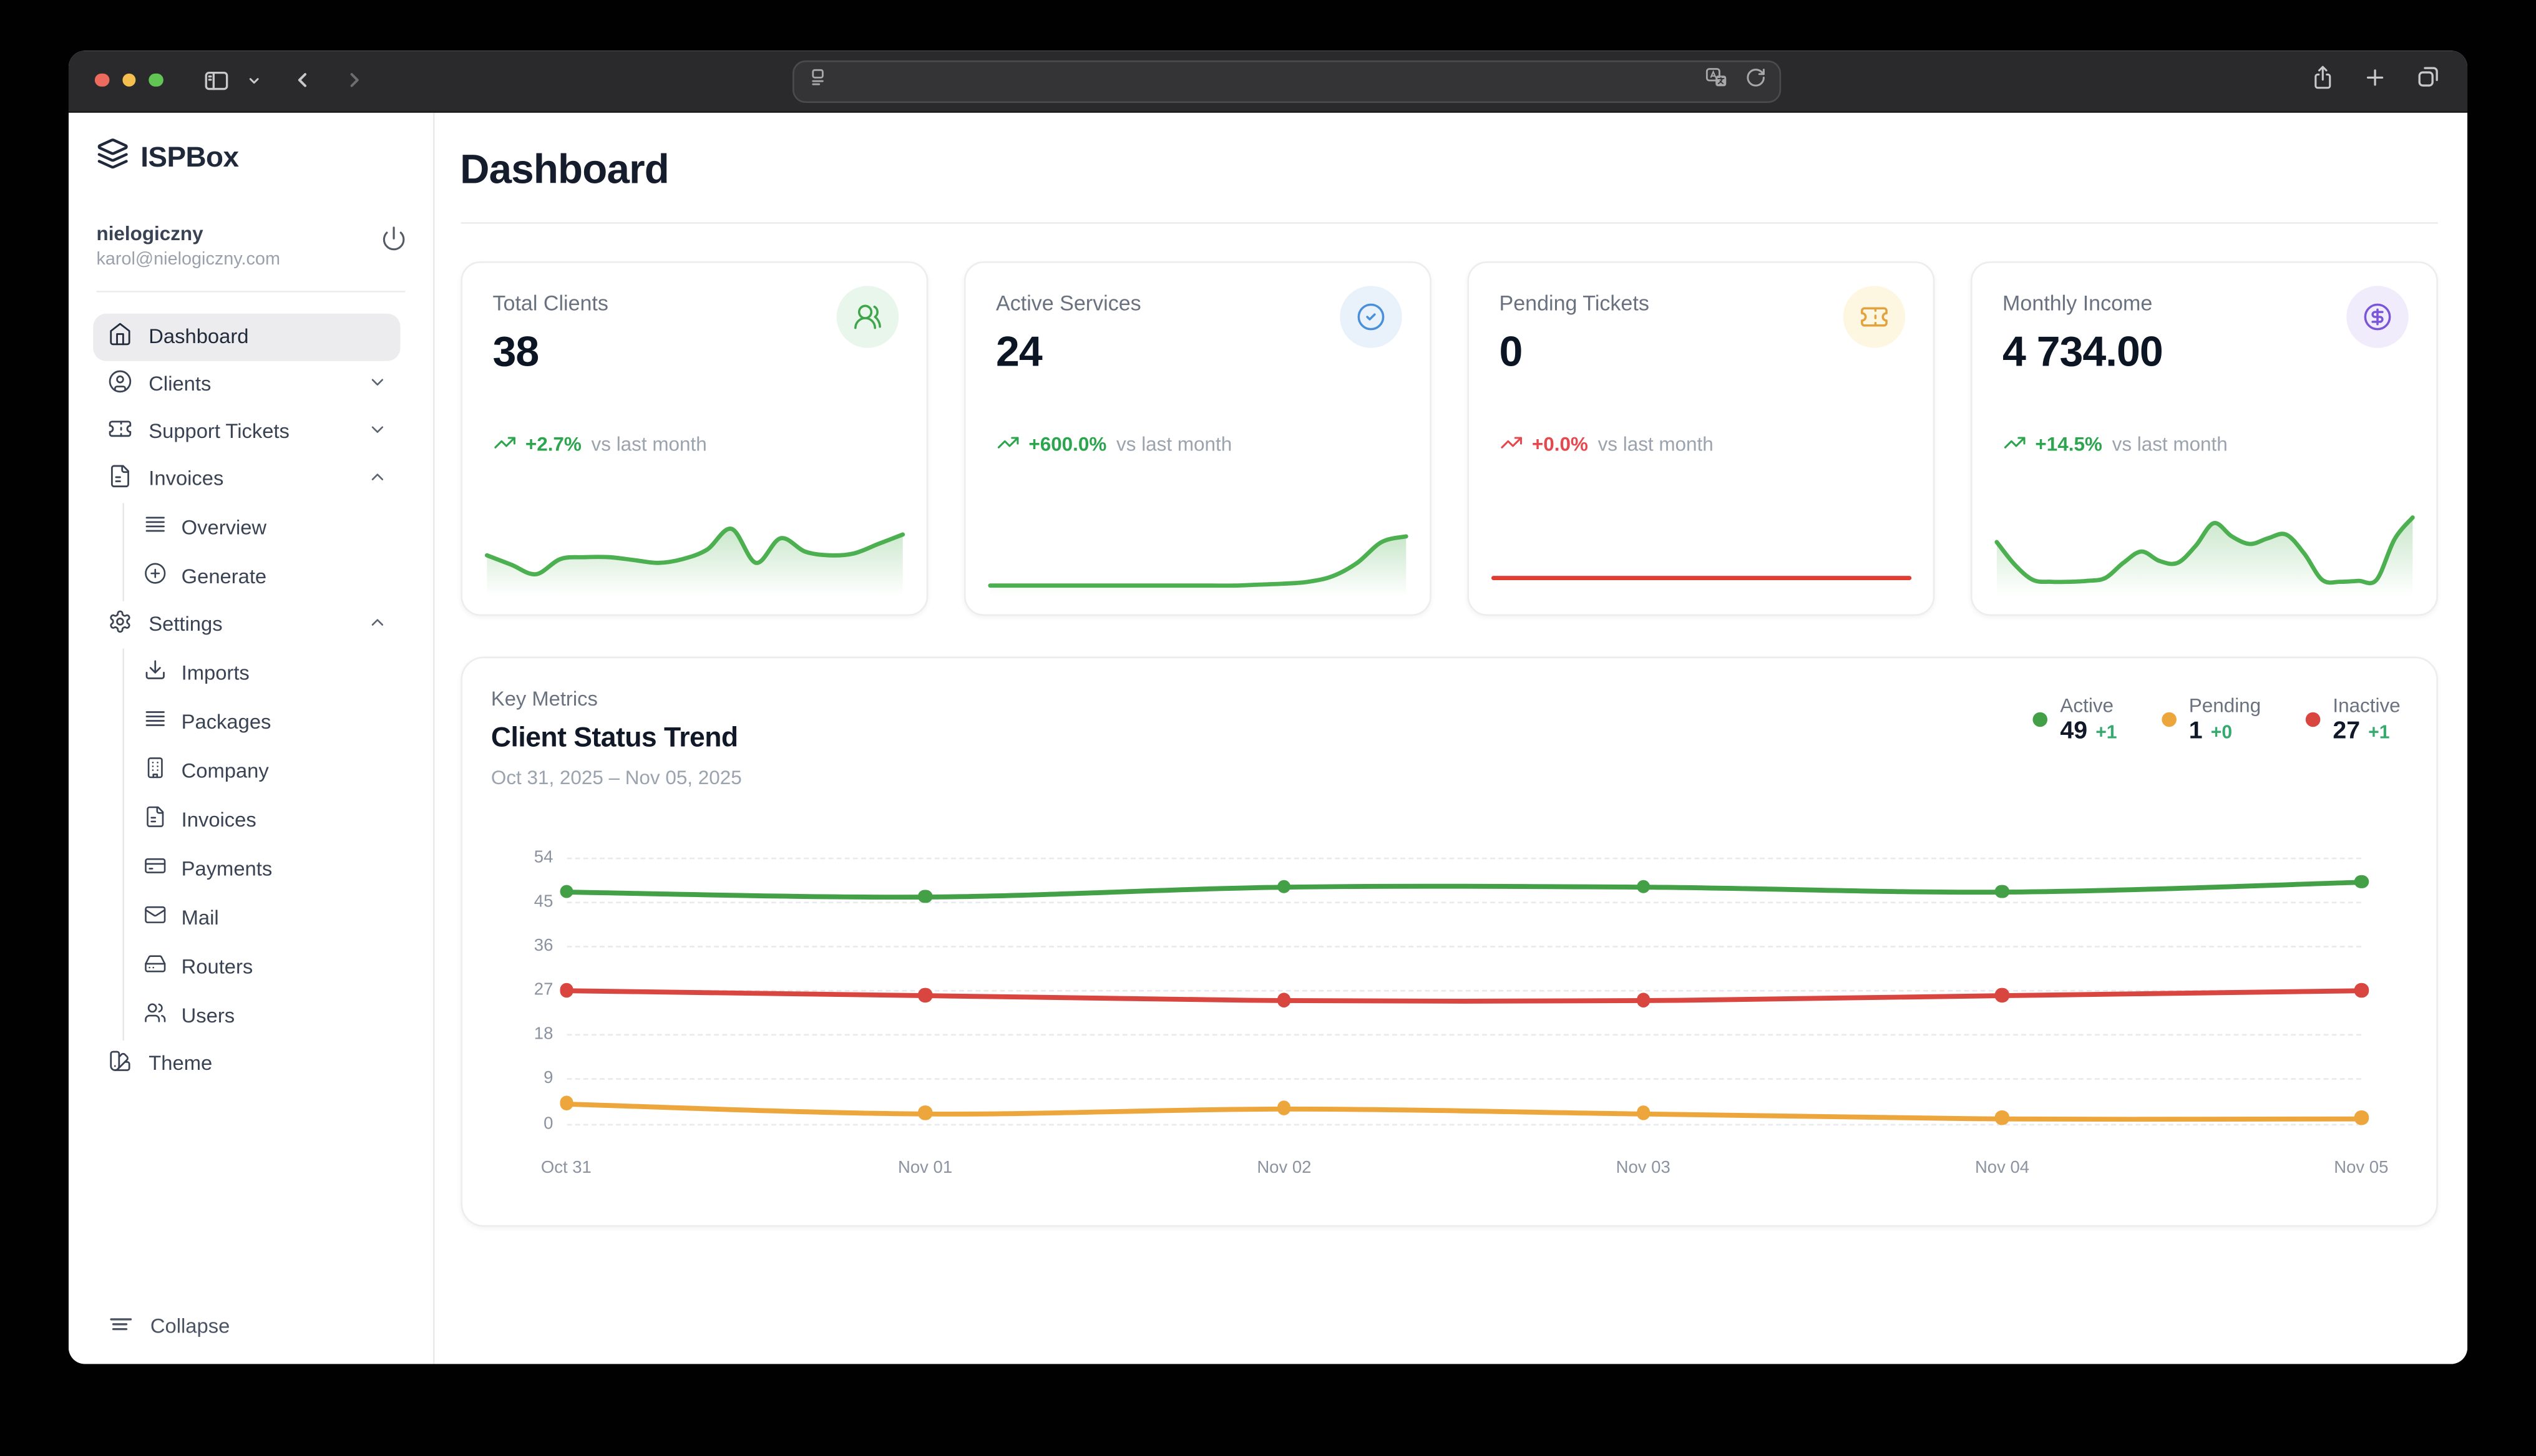 This screenshot has height=1456, width=2536. Describe the element at coordinates (2352, 720) in the screenshot. I see `legend-item-inactive: Inactive 27 +1` at that location.